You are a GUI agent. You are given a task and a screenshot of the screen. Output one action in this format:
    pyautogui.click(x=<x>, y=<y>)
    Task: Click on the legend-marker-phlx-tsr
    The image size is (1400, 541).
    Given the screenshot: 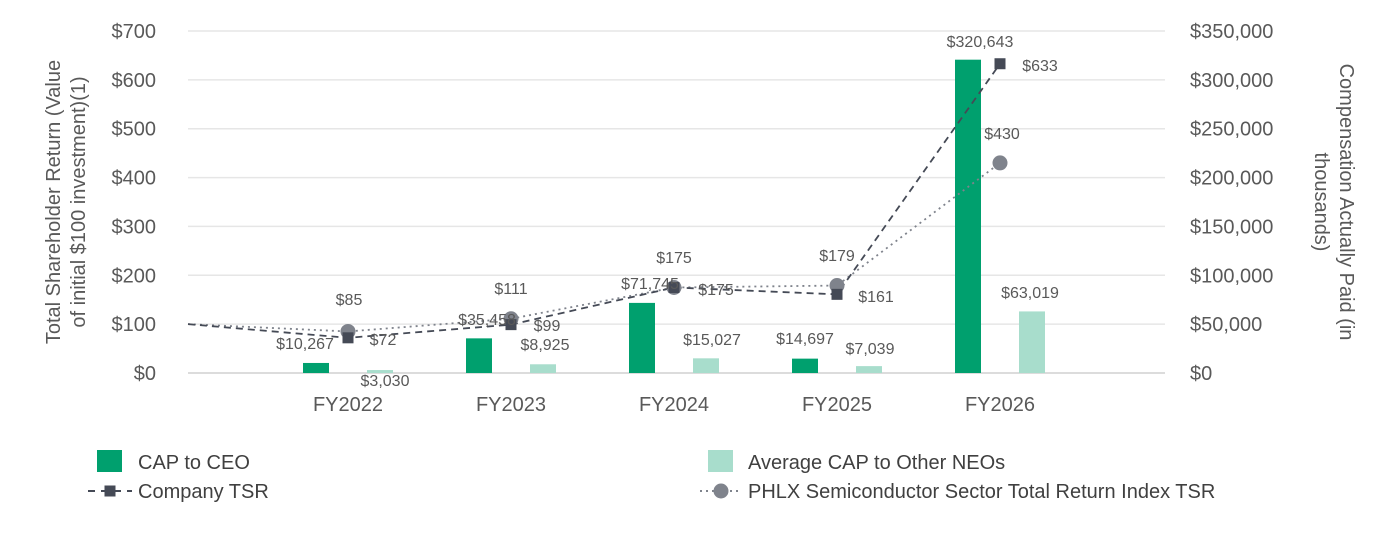 What is the action you would take?
    pyautogui.click(x=721, y=491)
    